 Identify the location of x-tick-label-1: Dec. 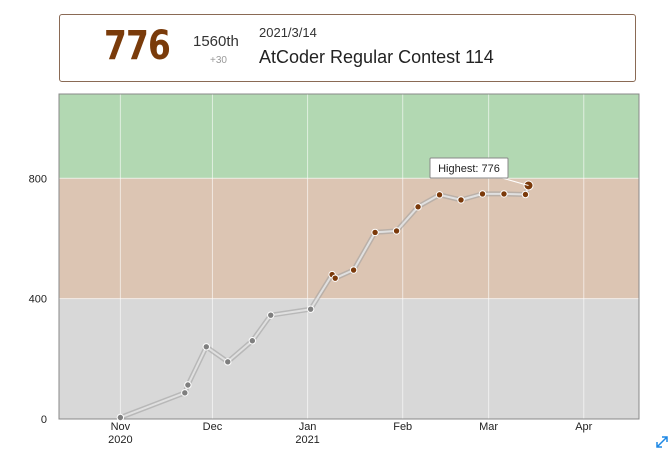
(213, 427).